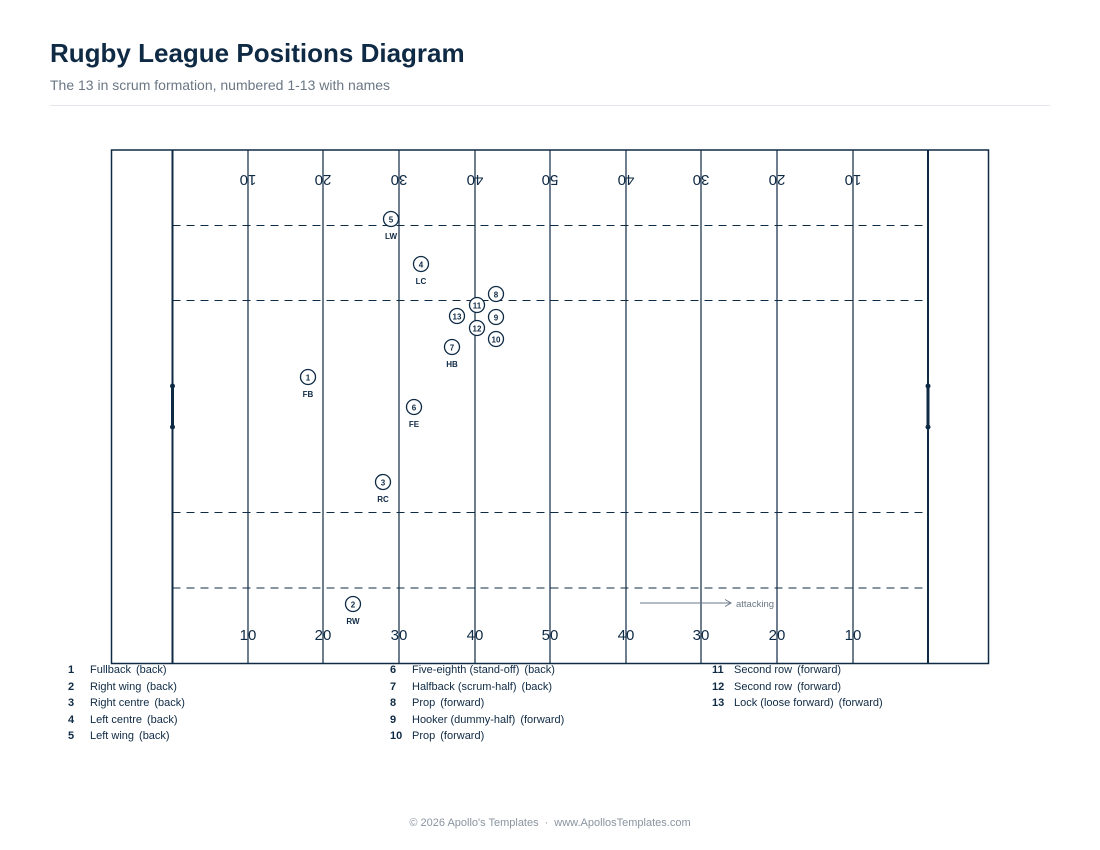  What do you see at coordinates (464, 719) in the screenshot?
I see `legend-position-name: Hooker (dummy-half)` at bounding box center [464, 719].